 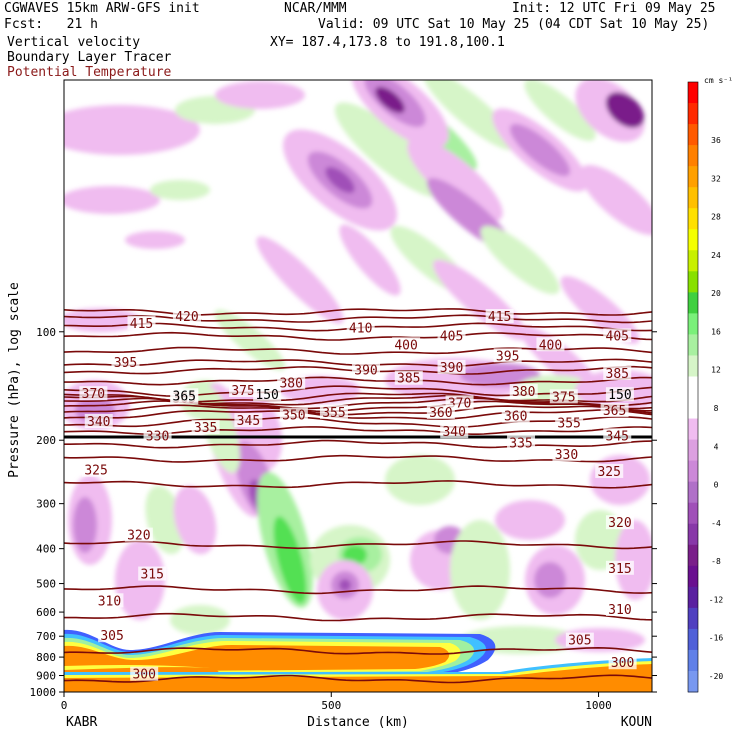 I want to click on theta-label: 315, so click(x=619, y=569).